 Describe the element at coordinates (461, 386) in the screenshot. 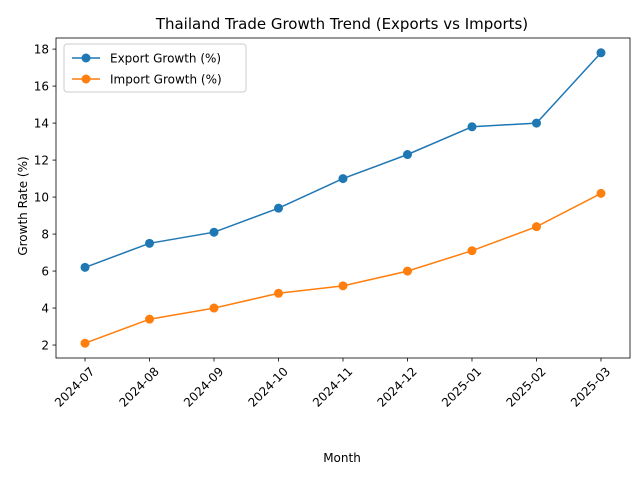

I see `x-tick-label: 2025-01` at that location.